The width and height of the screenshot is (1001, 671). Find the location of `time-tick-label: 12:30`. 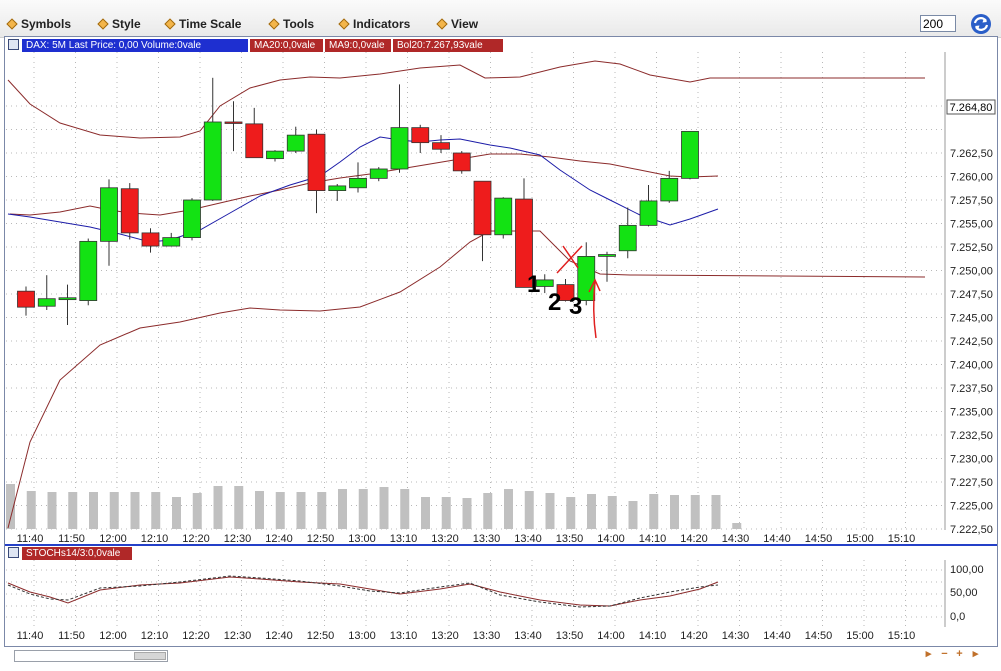

time-tick-label: 12:30 is located at coordinates (238, 636).